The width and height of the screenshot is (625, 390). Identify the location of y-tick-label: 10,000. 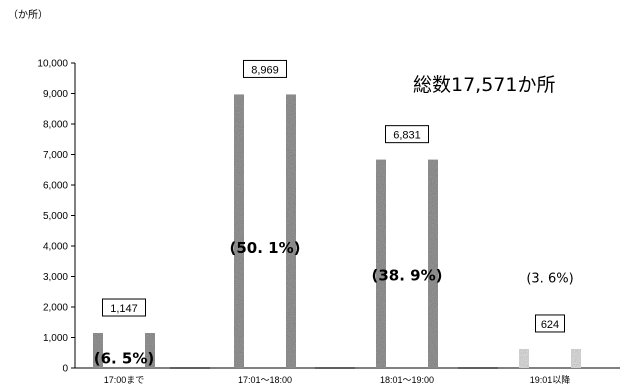
(52, 64).